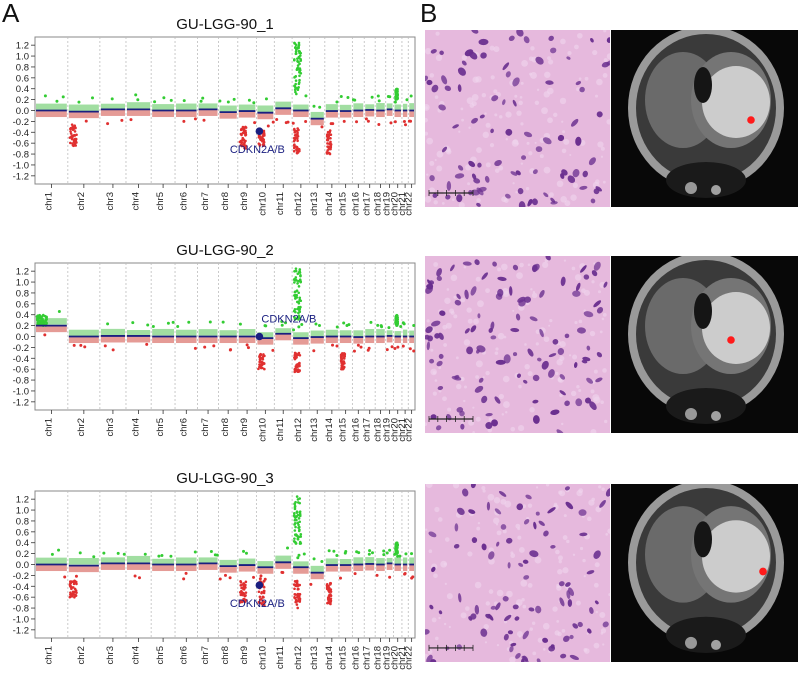 This screenshot has height=681, width=798. What do you see at coordinates (22, 315) in the screenshot?
I see `y-tick-label: 0.4` at bounding box center [22, 315].